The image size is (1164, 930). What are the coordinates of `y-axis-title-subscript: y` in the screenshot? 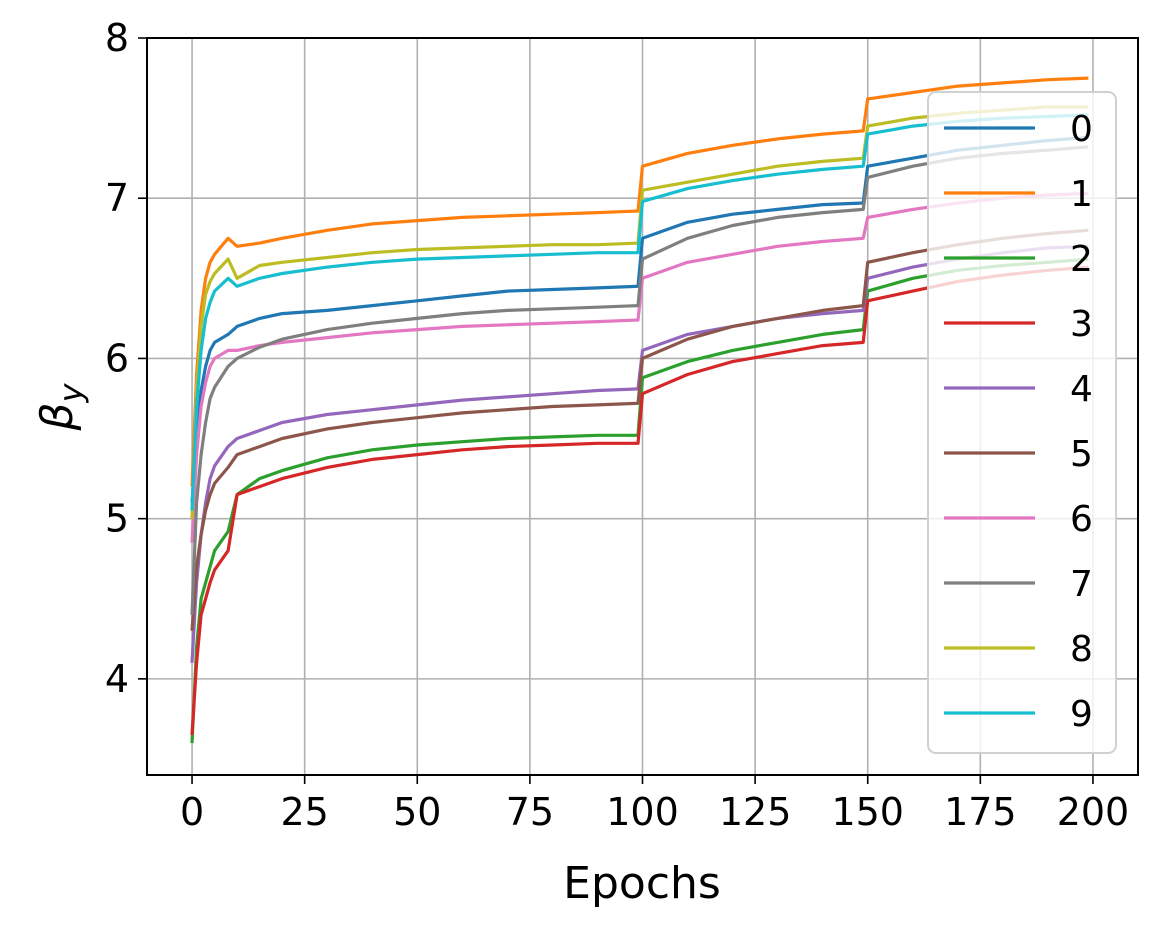 It's located at (71, 392).